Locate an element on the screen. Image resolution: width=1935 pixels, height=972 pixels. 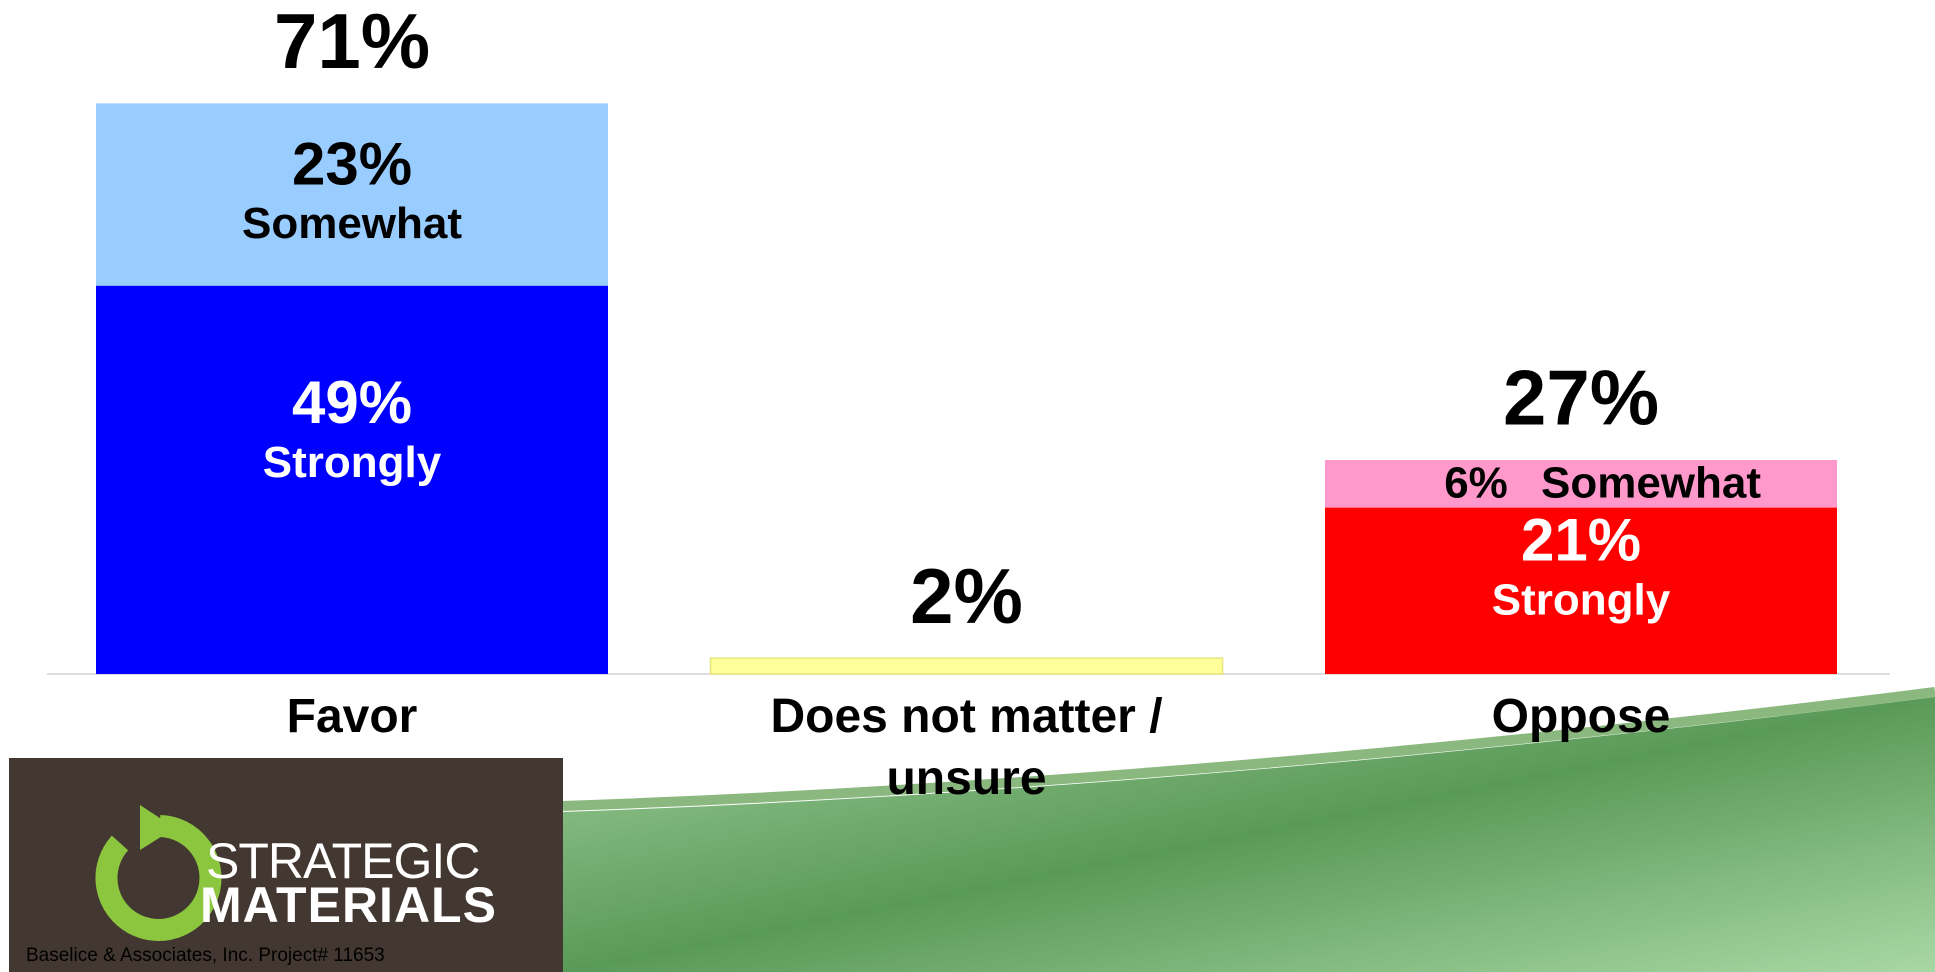
background-curve is located at coordinates (1248, 749).